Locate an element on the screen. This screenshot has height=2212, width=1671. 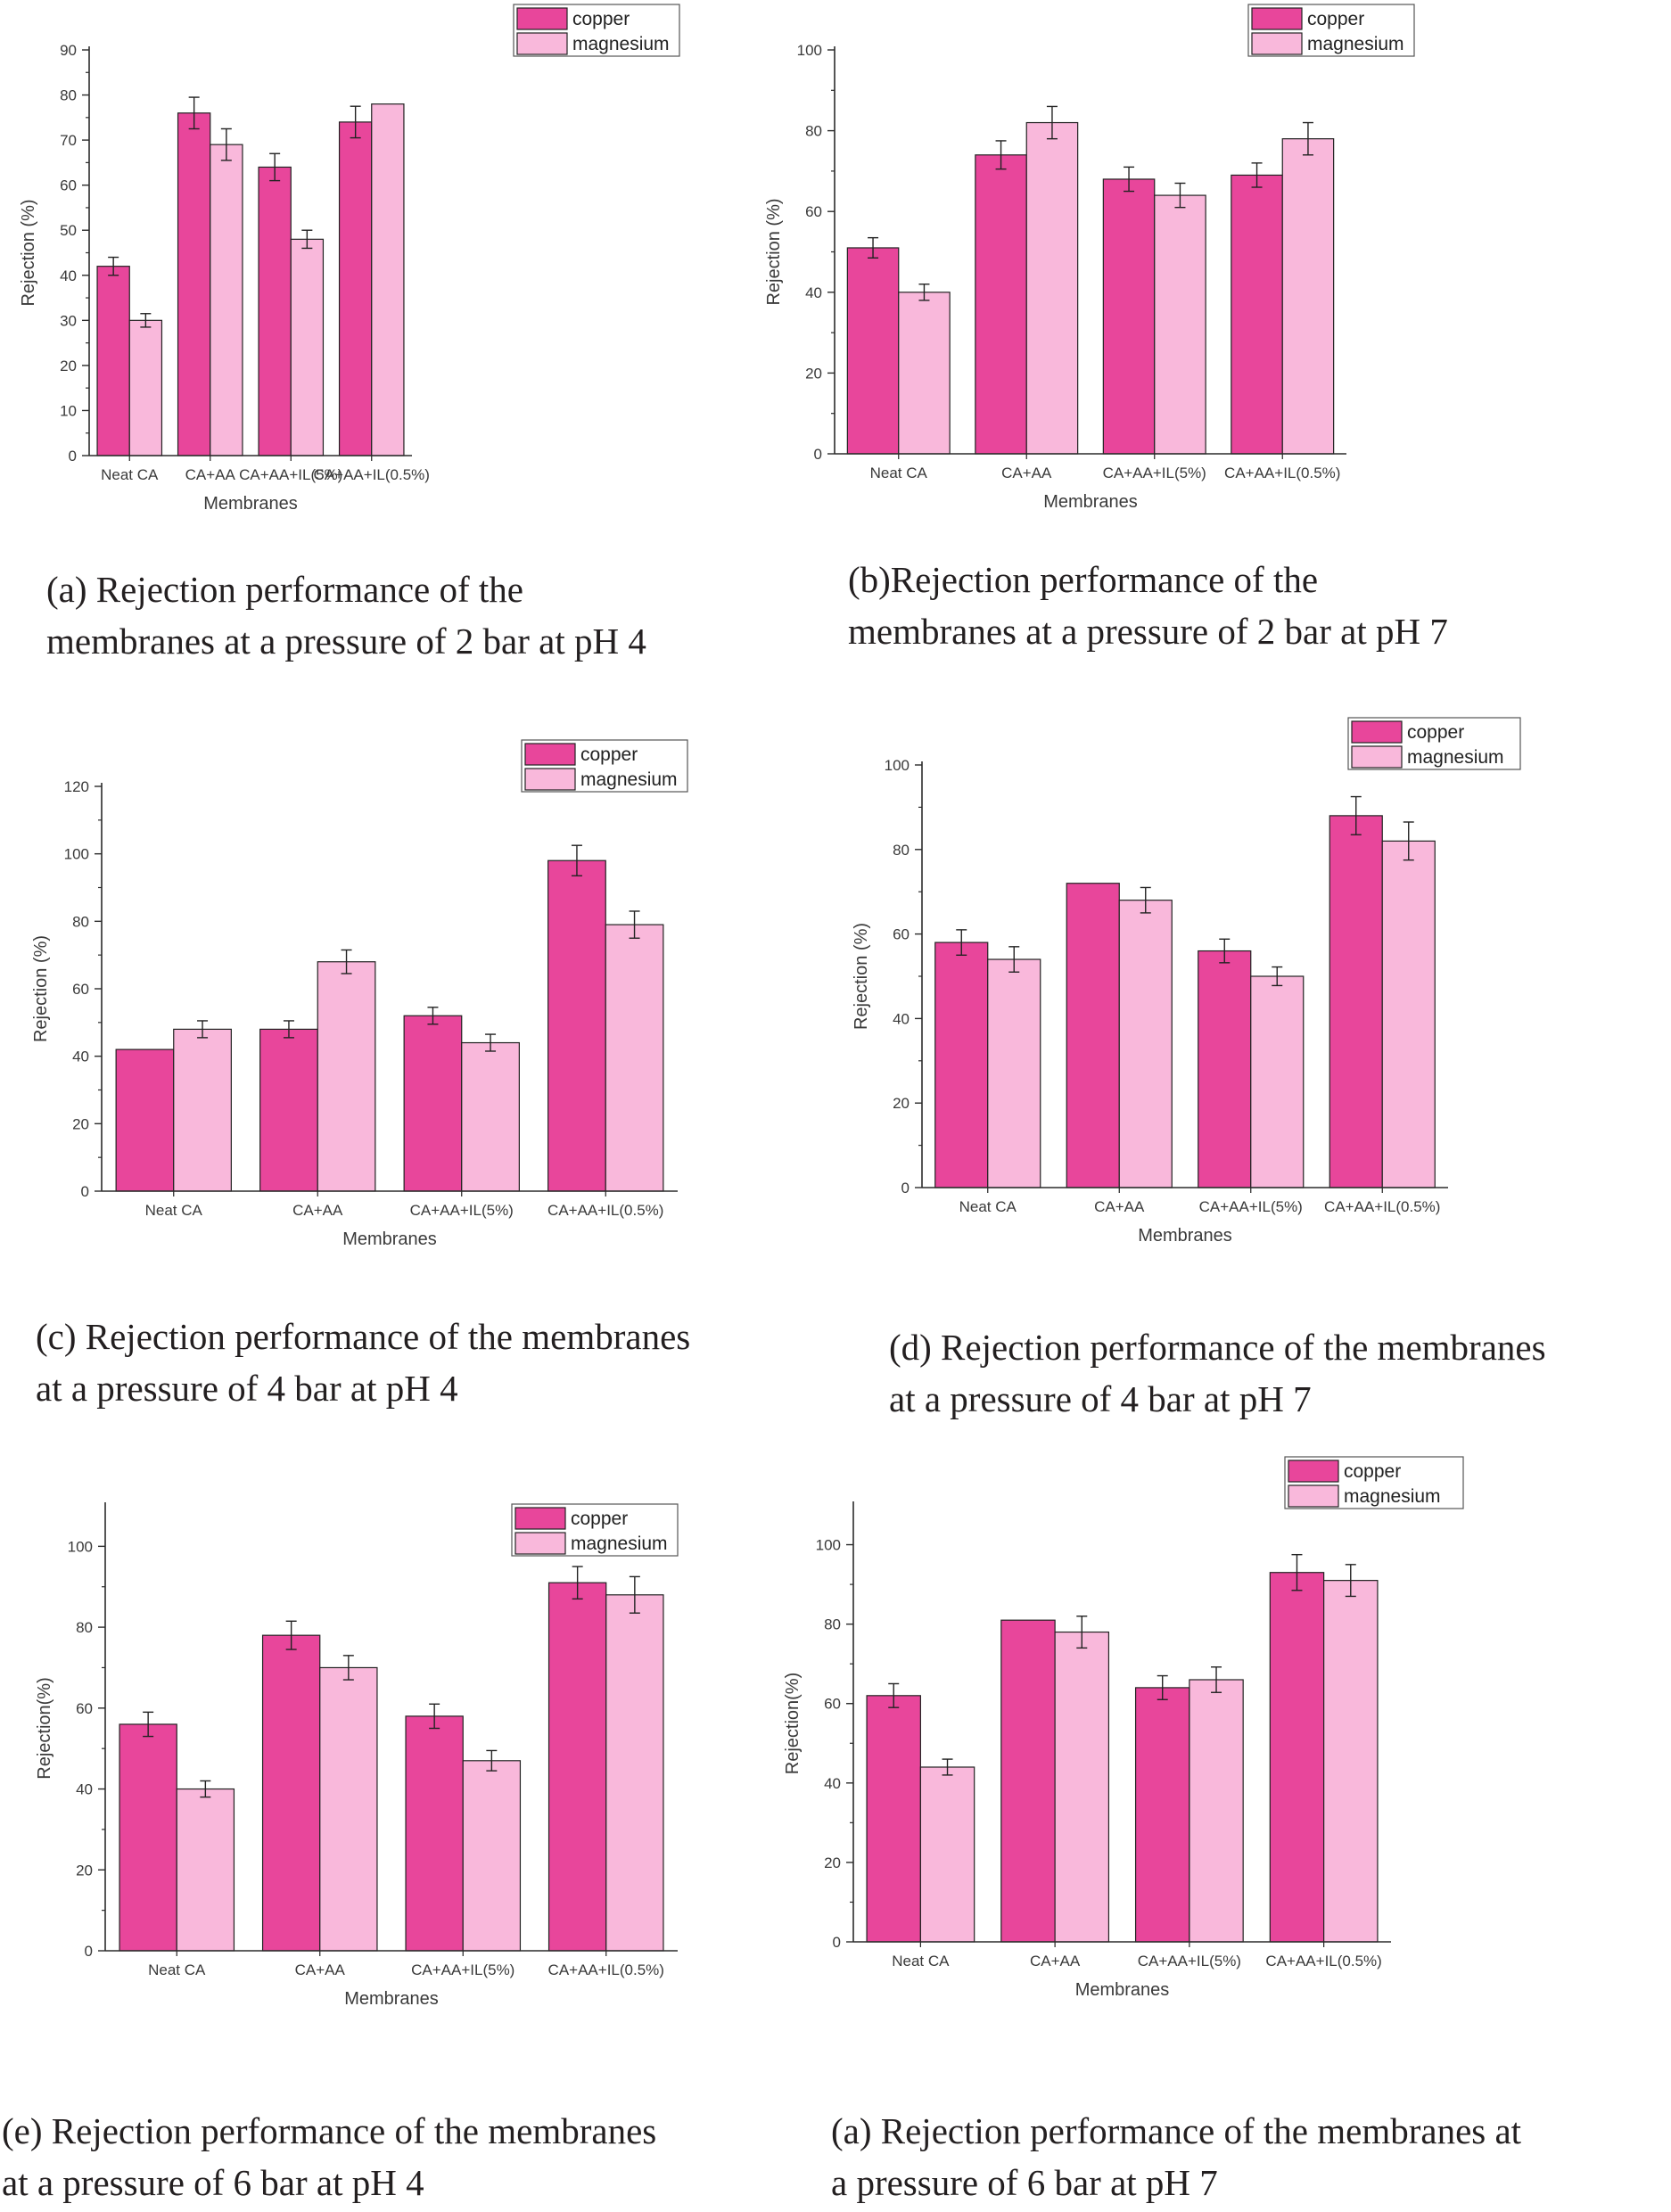
caption-d-line-2: at a pressure of 4 bar at pH 7 is located at coordinates (1100, 1398).